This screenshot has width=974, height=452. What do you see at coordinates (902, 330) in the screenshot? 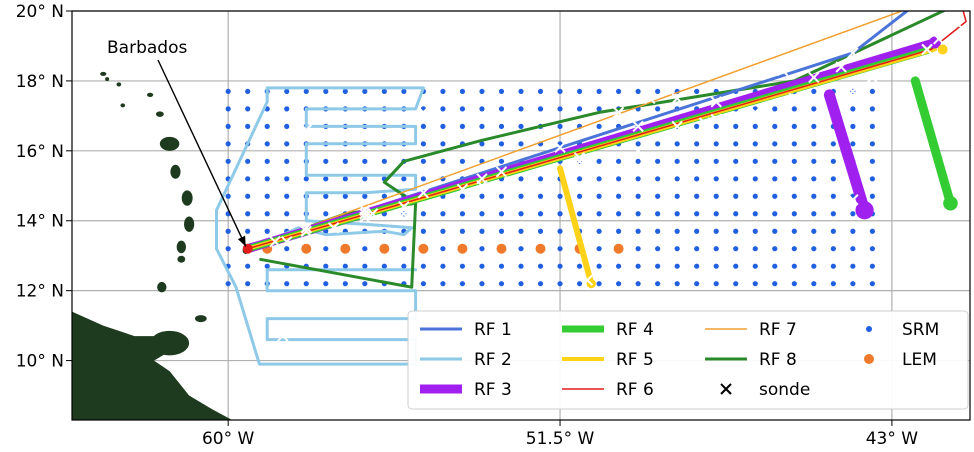
I see `legend-item: SRM` at bounding box center [902, 330].